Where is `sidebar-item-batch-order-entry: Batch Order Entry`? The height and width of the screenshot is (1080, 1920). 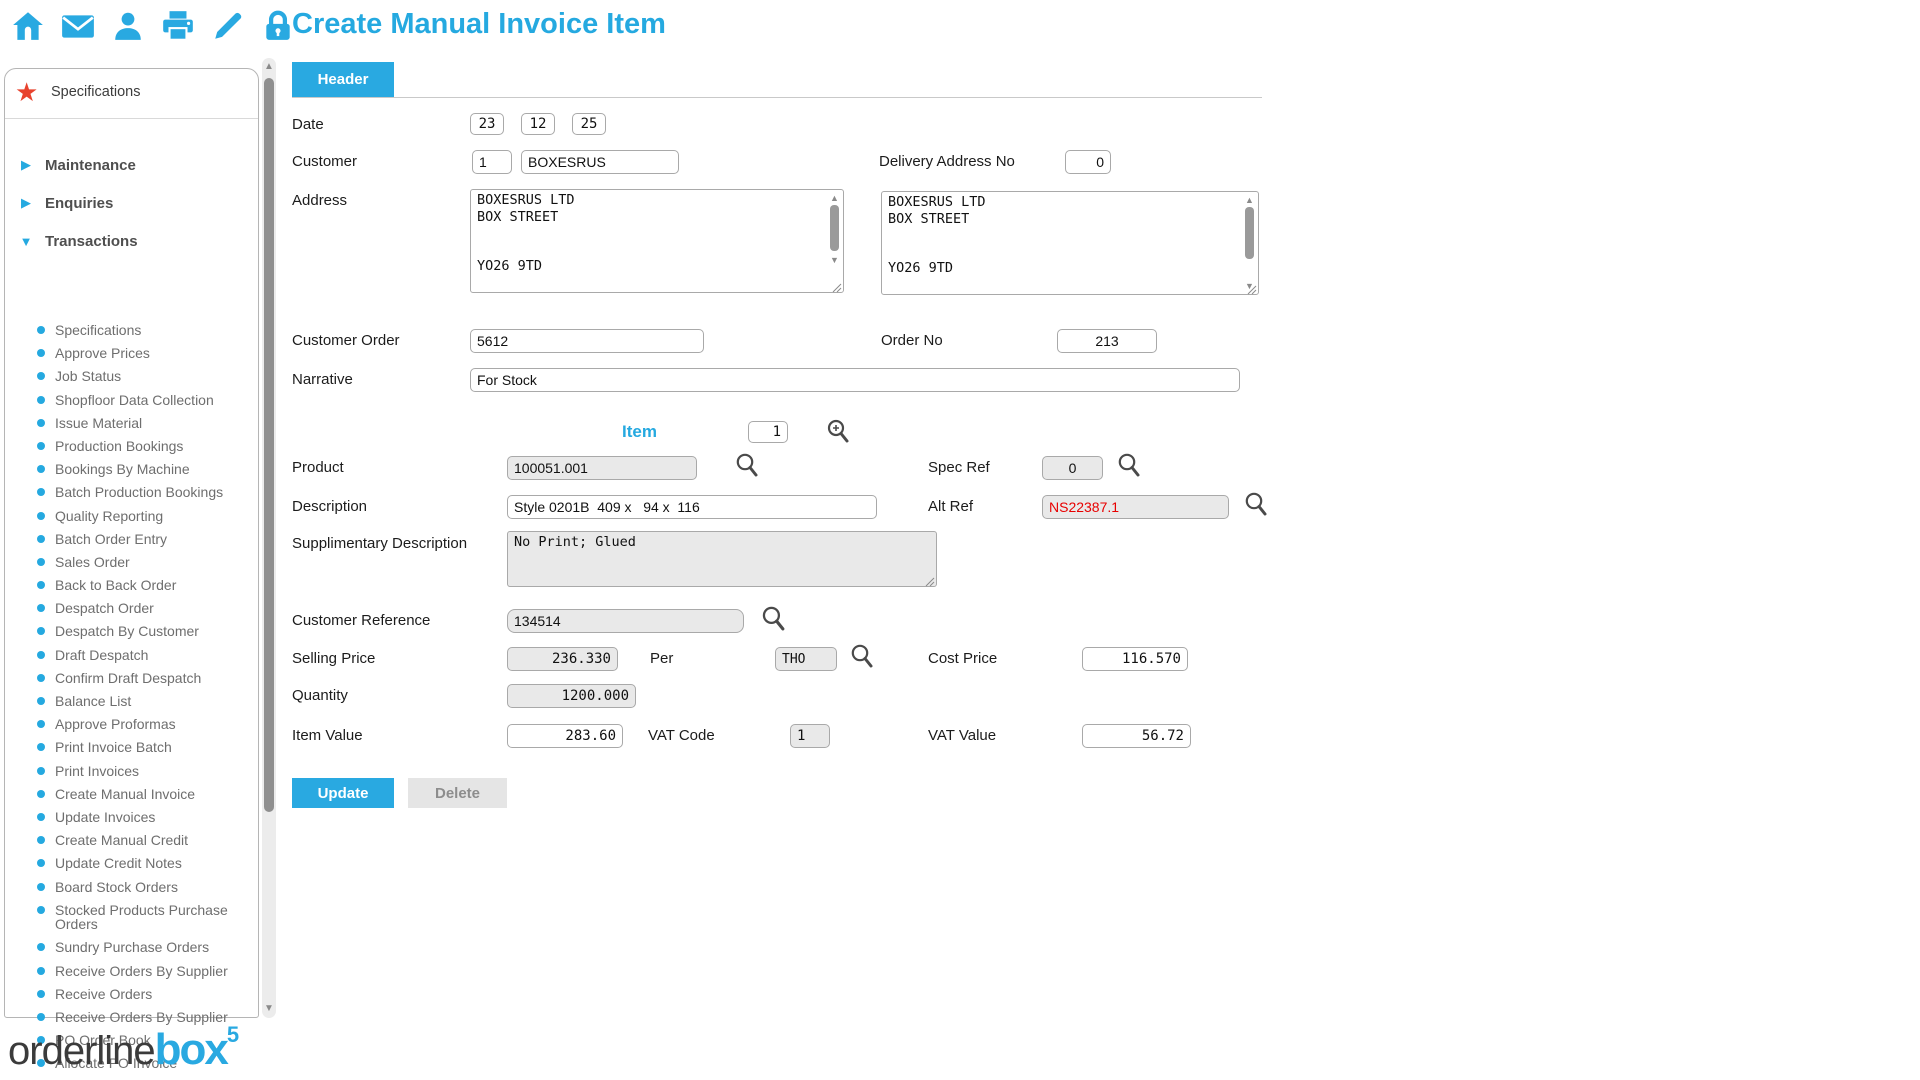 sidebar-item-batch-order-entry: Batch Order Entry is located at coordinates (135, 538).